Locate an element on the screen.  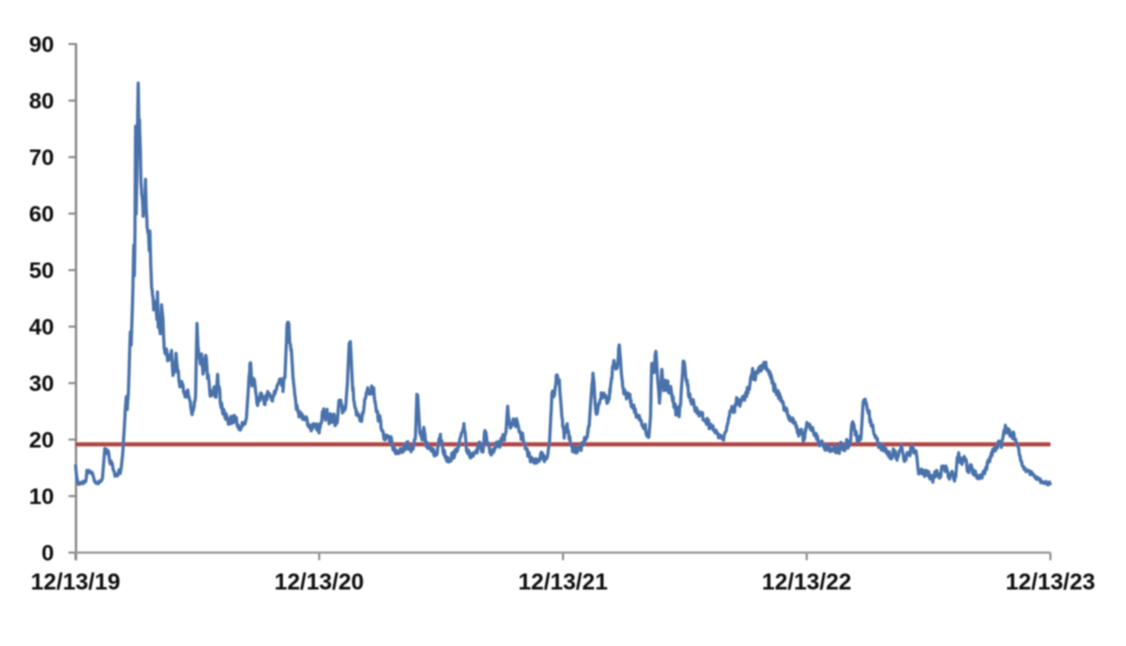
svg-text: 40 is located at coordinates (41, 327).